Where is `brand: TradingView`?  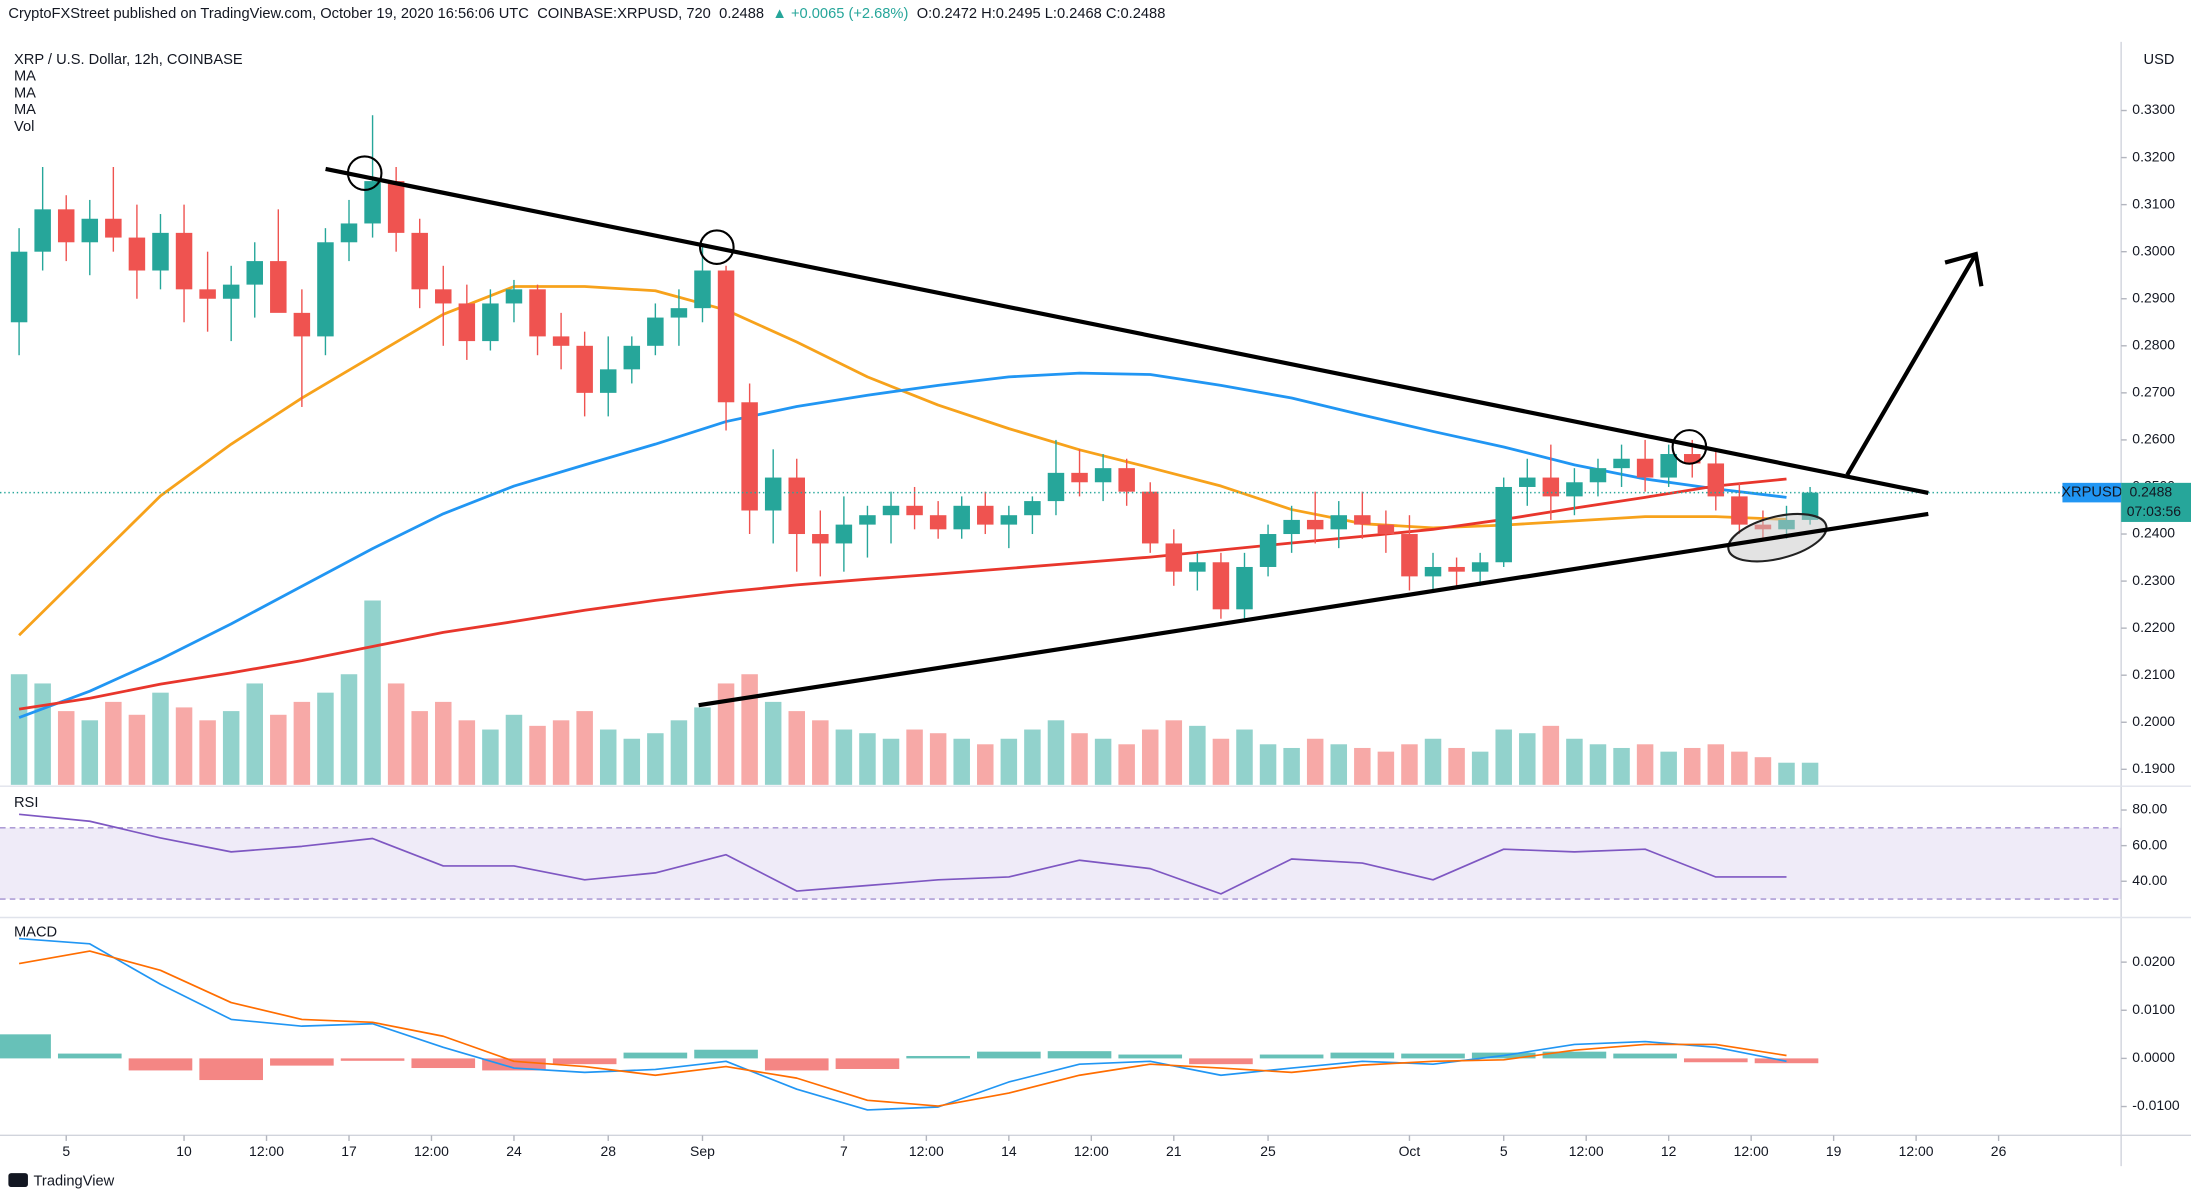
brand: TradingView is located at coordinates (61, 1181).